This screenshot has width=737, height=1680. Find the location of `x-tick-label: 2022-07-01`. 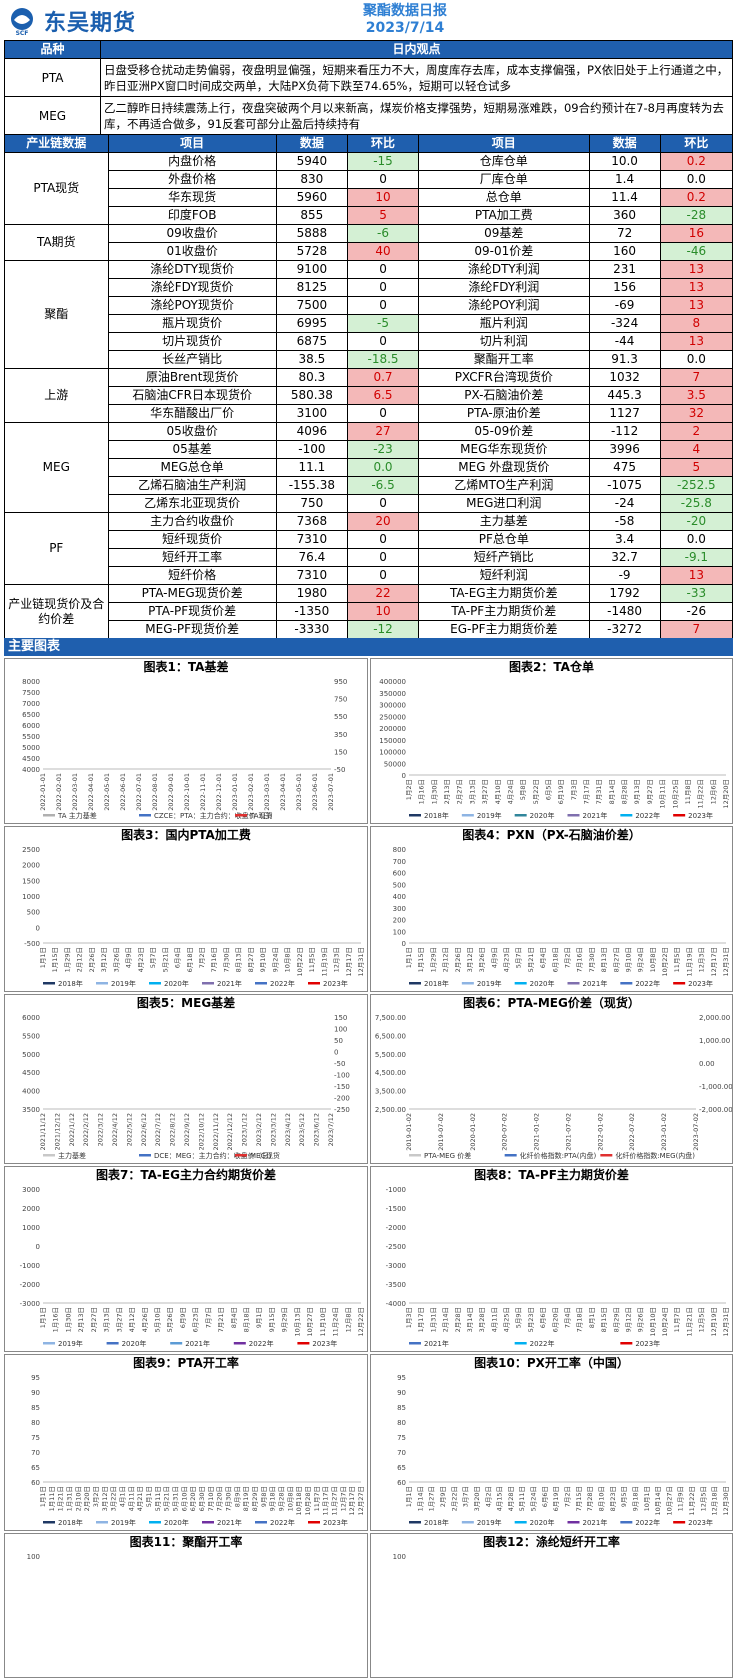

x-tick-label: 2022-07-01 is located at coordinates (139, 792).